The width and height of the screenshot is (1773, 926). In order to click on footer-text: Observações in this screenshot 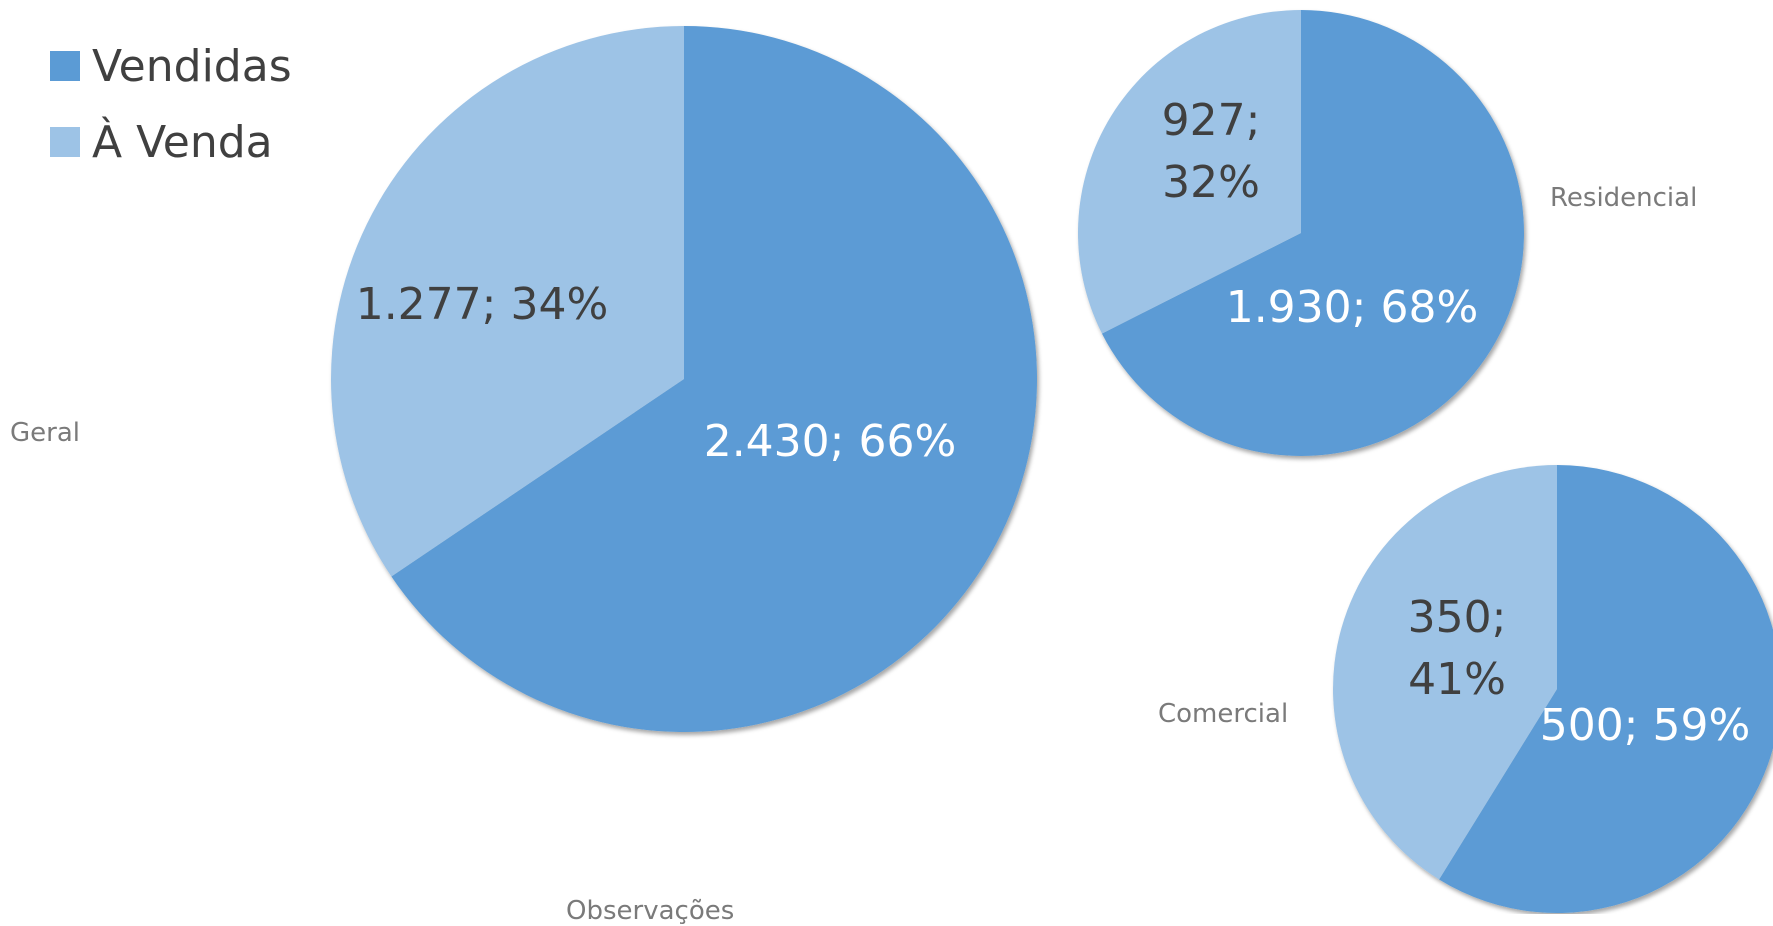, I will do `click(650, 911)`.